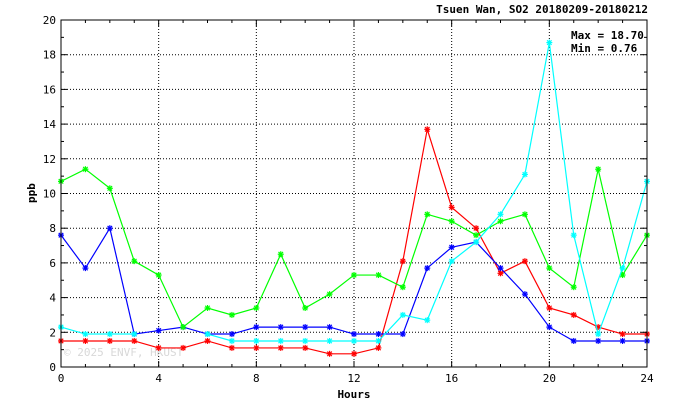  I want to click on min-label: Min = 0.76, so click(604, 48).